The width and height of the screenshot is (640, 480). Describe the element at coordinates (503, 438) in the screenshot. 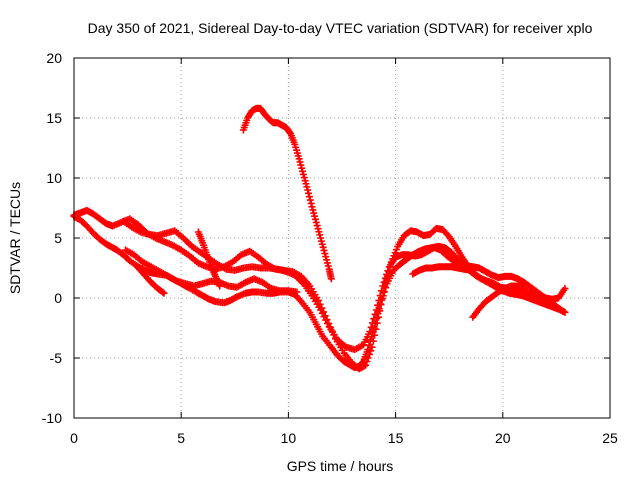

I see `x-tick-label: 20` at that location.